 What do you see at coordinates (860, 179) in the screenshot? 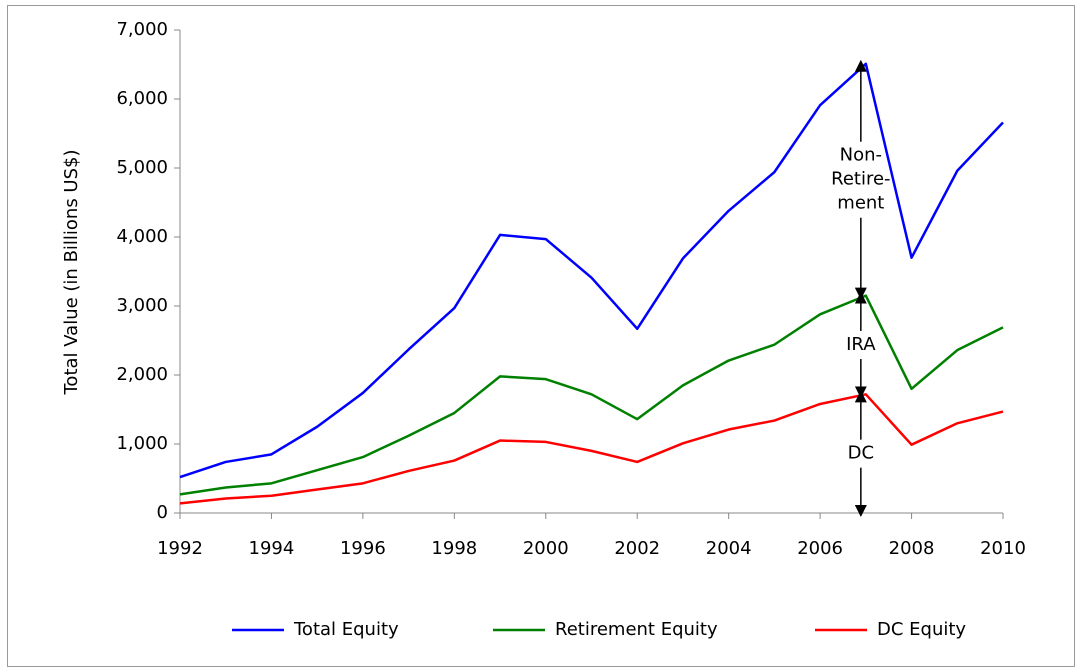
I see `annotation-text: Retire-` at bounding box center [860, 179].